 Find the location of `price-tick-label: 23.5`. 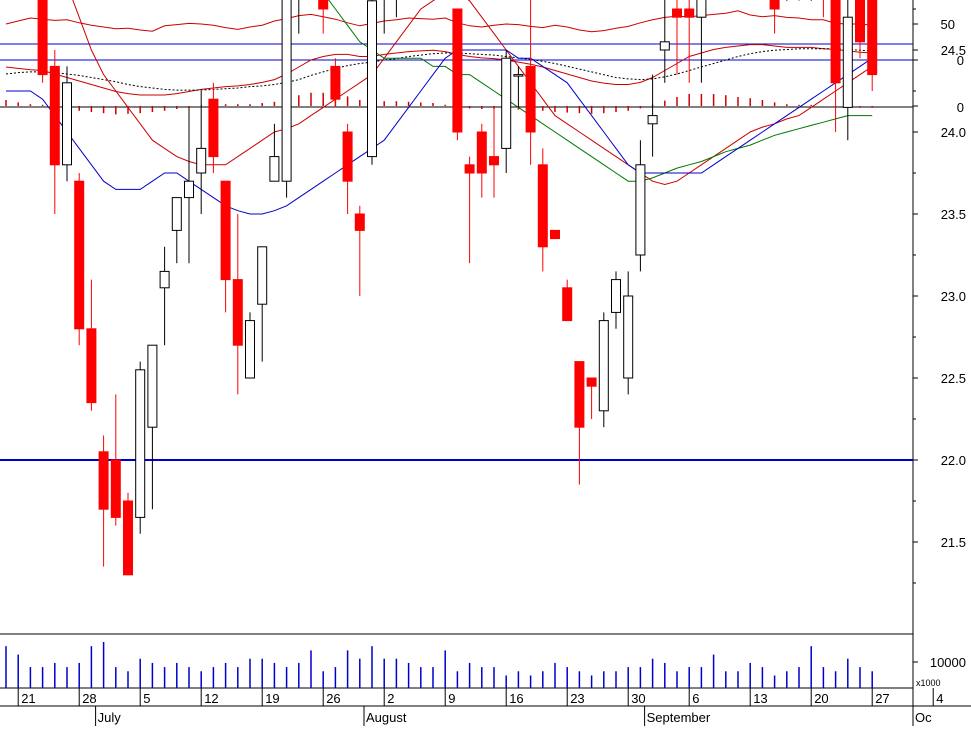

price-tick-label: 23.5 is located at coordinates (953, 214).